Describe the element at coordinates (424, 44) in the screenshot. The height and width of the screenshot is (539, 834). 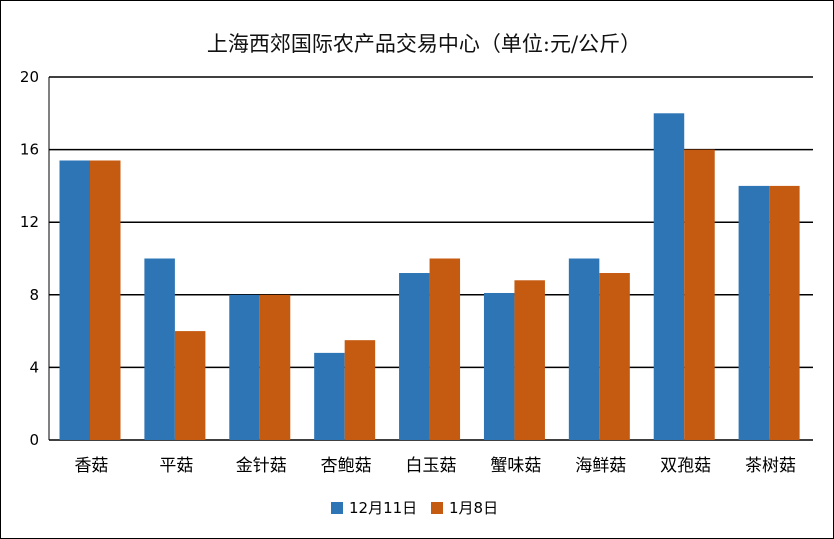
I see `chart-title: 上海西郊国际农产品交易中心（单位:元/公斤）` at that location.